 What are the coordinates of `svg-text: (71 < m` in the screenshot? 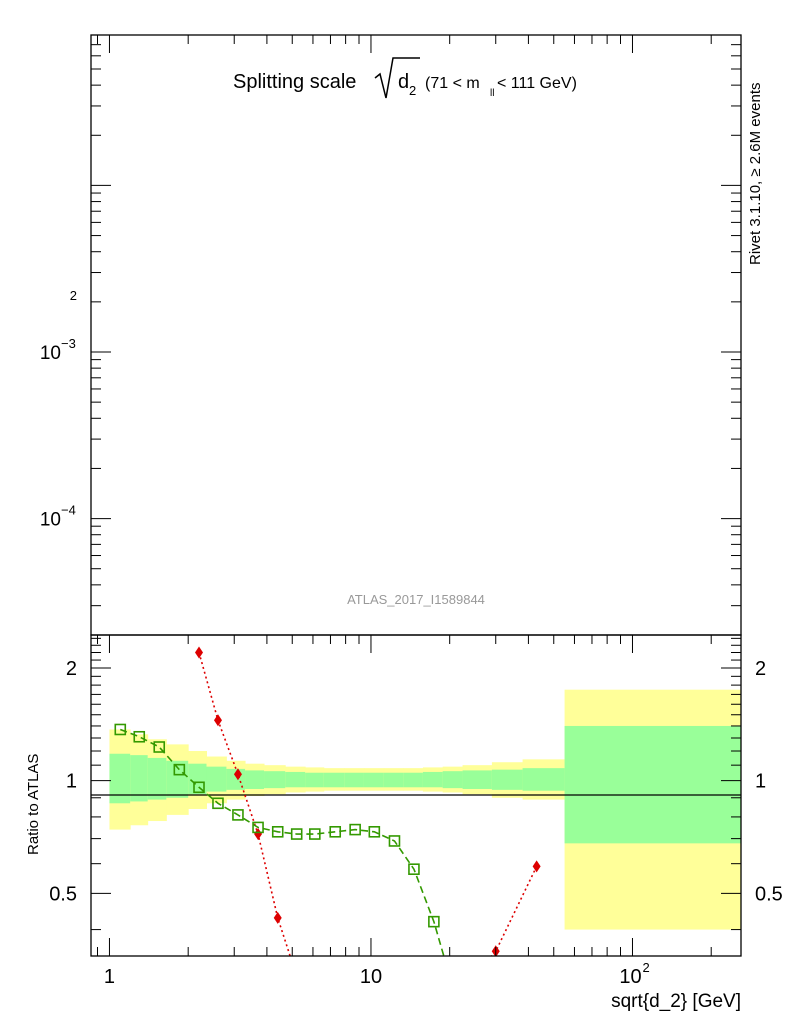 It's located at (452, 83).